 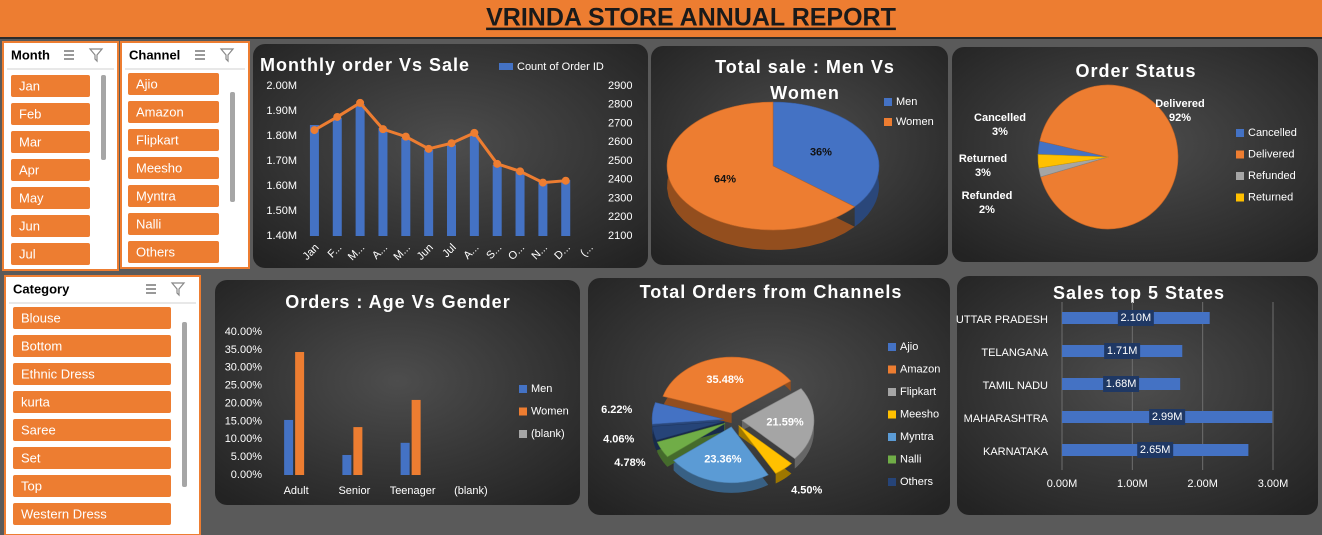 I want to click on slicer-item-label: Western Dress, so click(x=64, y=513).